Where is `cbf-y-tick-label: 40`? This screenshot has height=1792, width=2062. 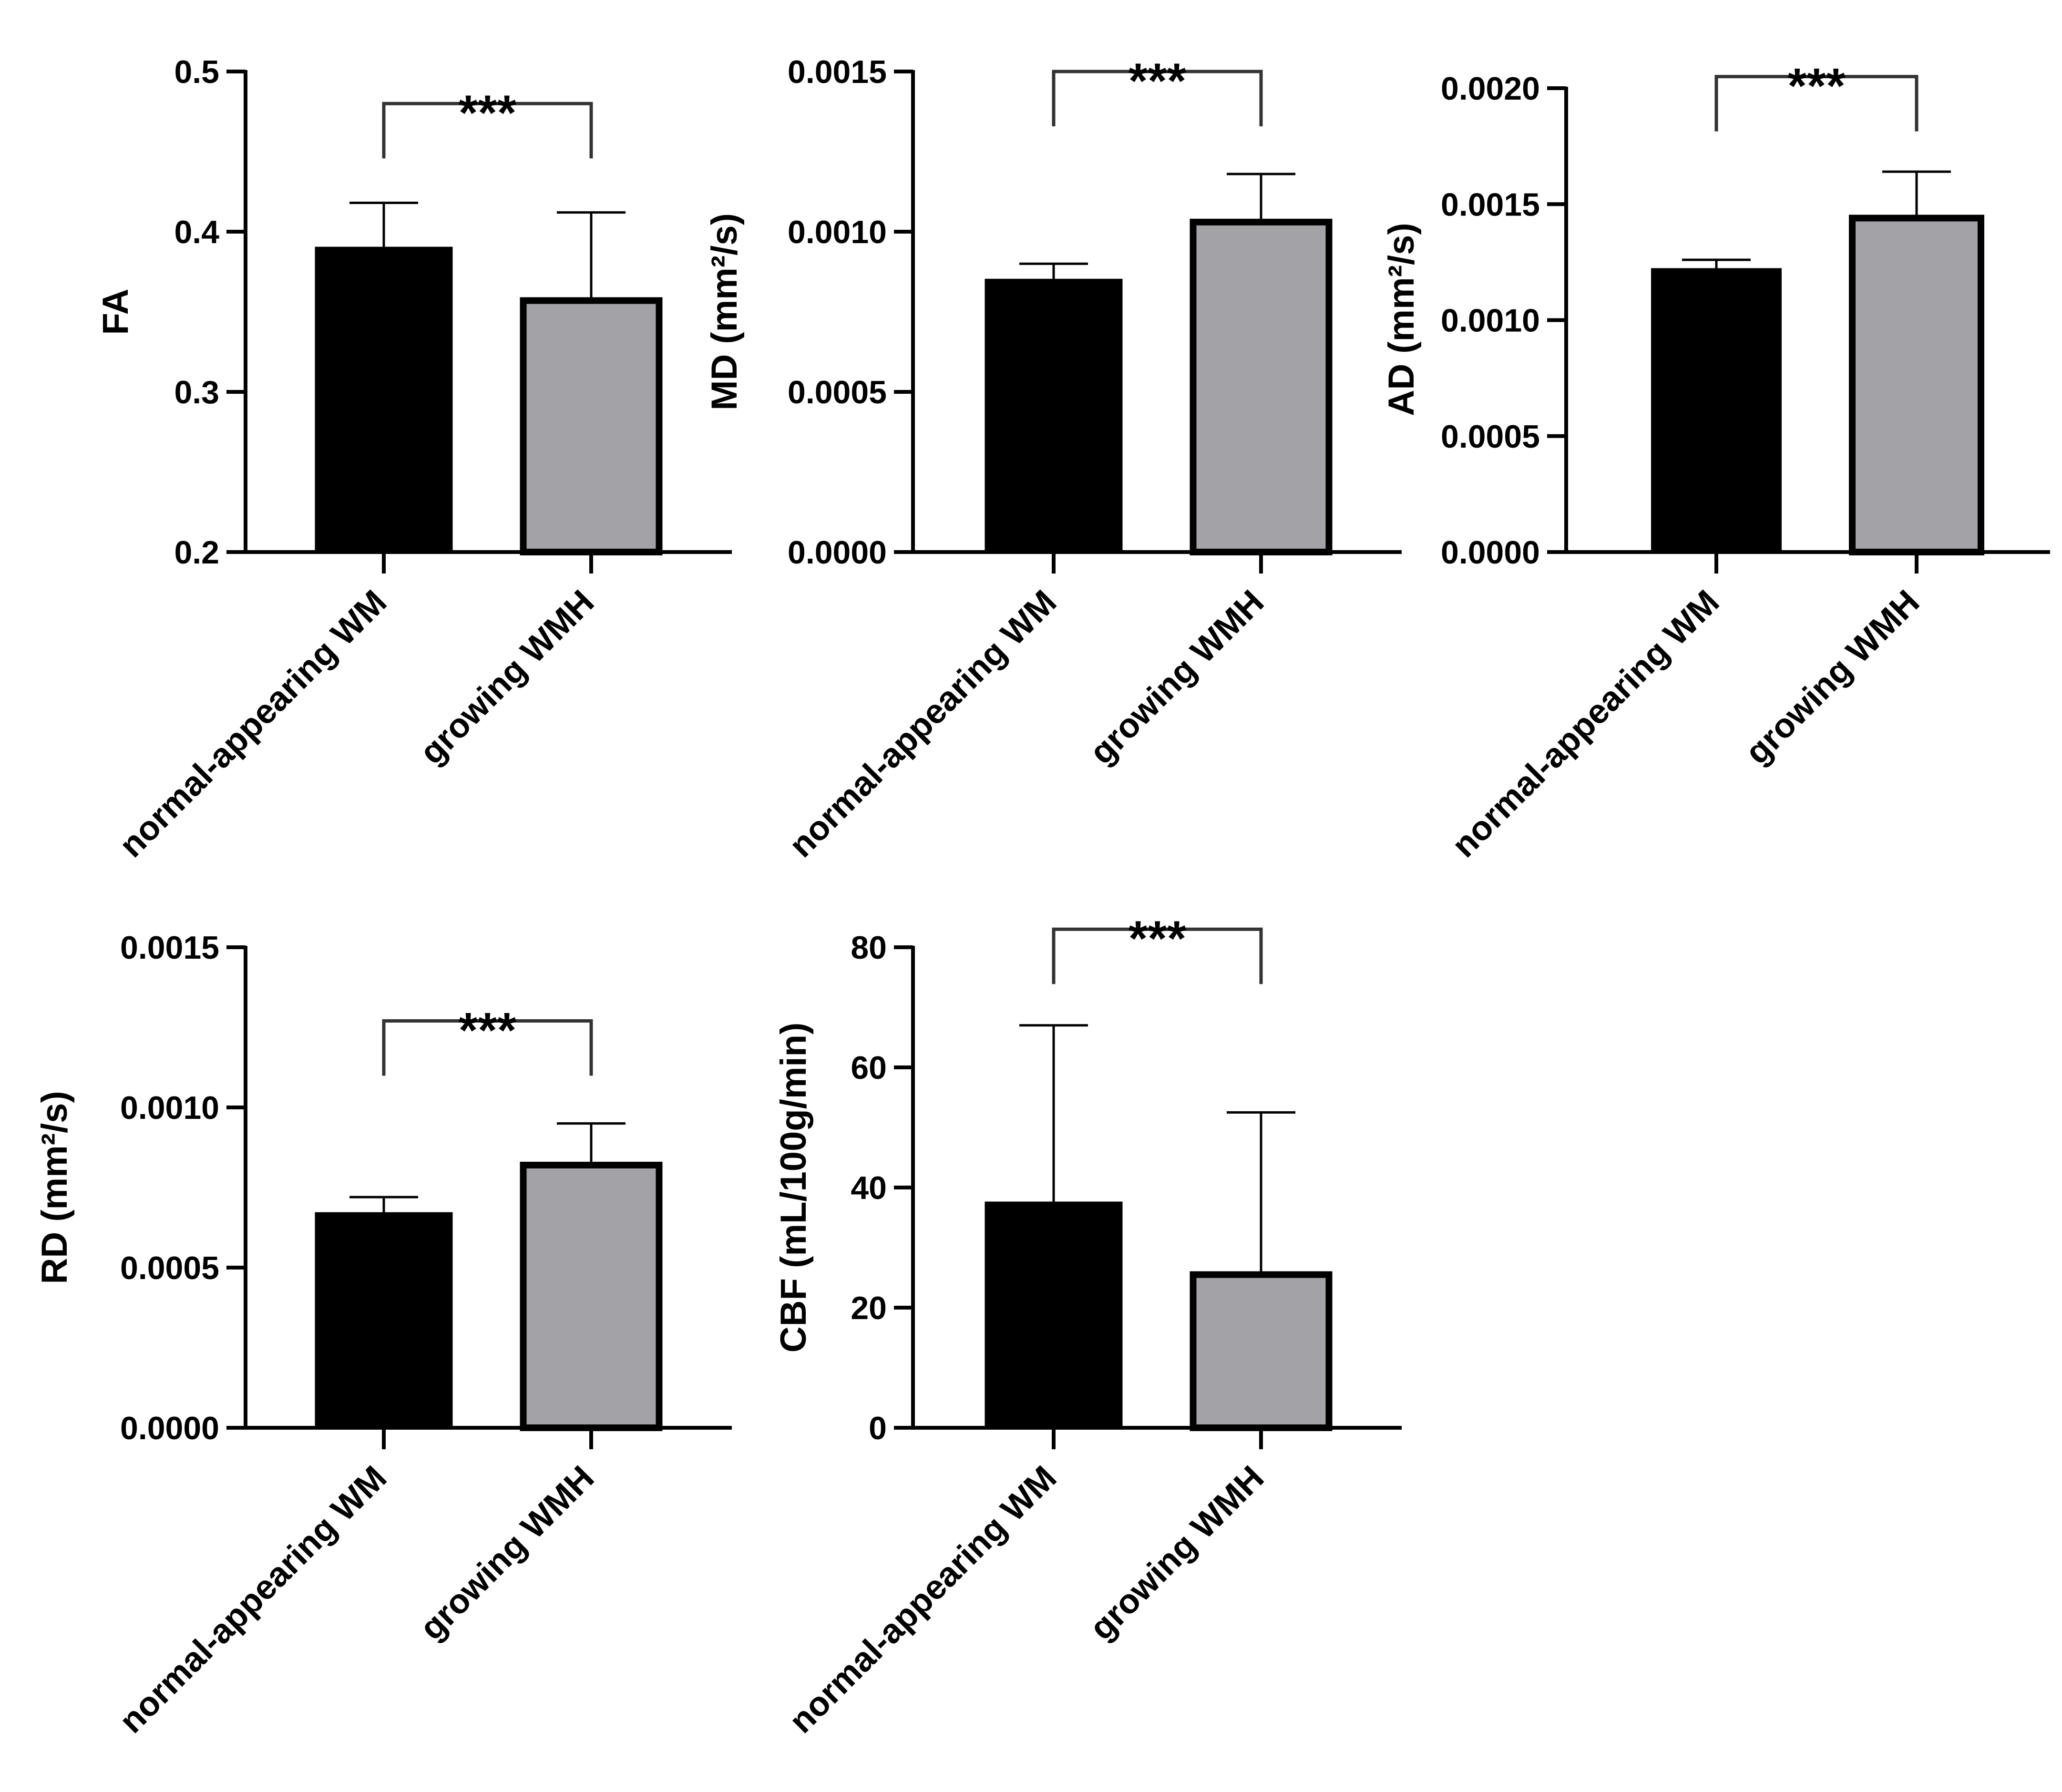 cbf-y-tick-label: 40 is located at coordinates (869, 1188).